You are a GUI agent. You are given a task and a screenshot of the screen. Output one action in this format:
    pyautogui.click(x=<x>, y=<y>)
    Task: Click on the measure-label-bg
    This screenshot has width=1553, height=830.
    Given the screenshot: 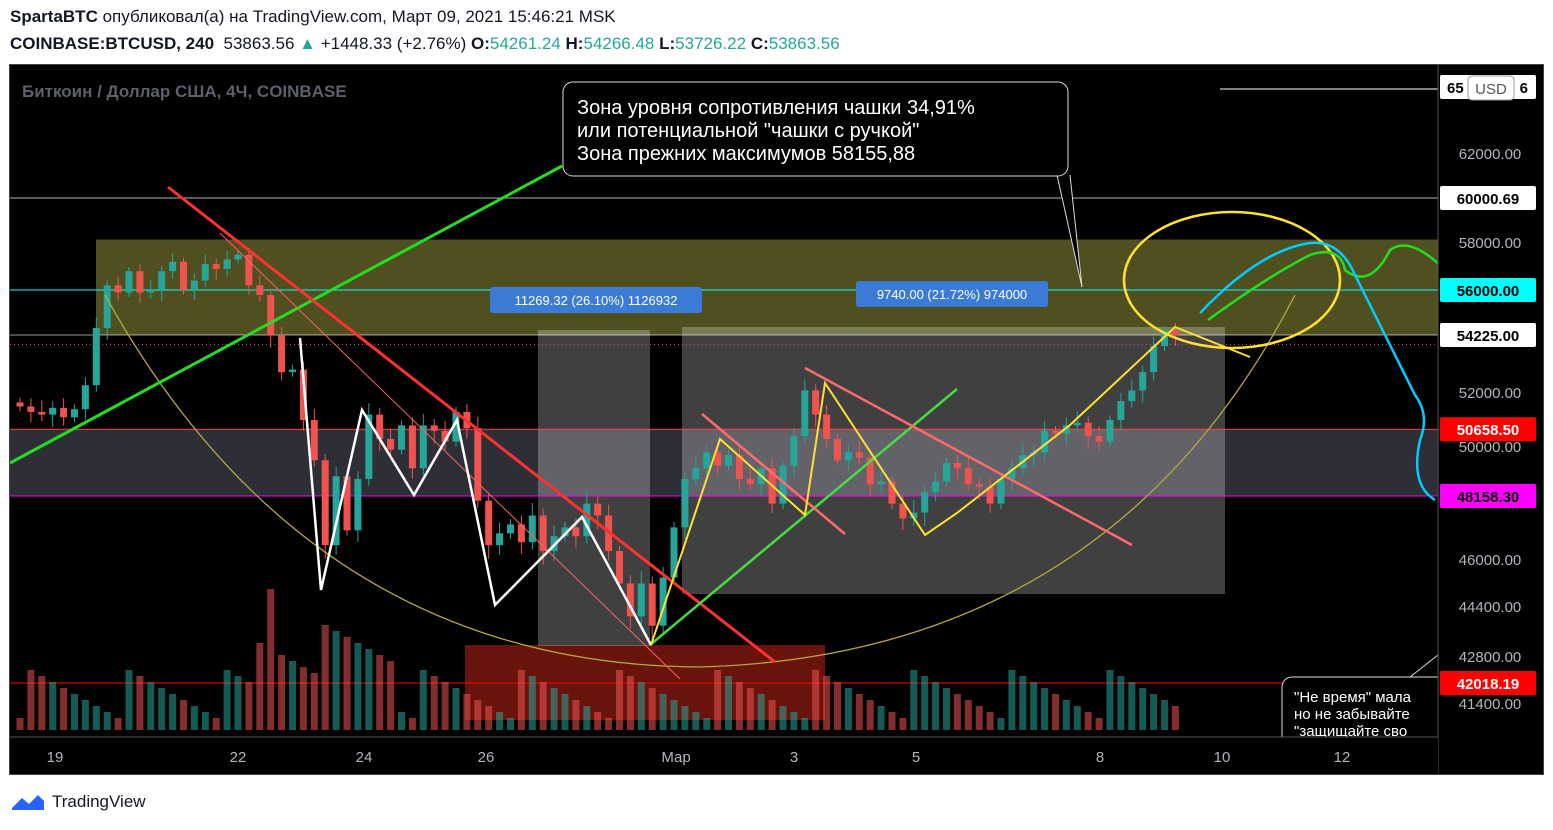 What is the action you would take?
    pyautogui.click(x=596, y=300)
    